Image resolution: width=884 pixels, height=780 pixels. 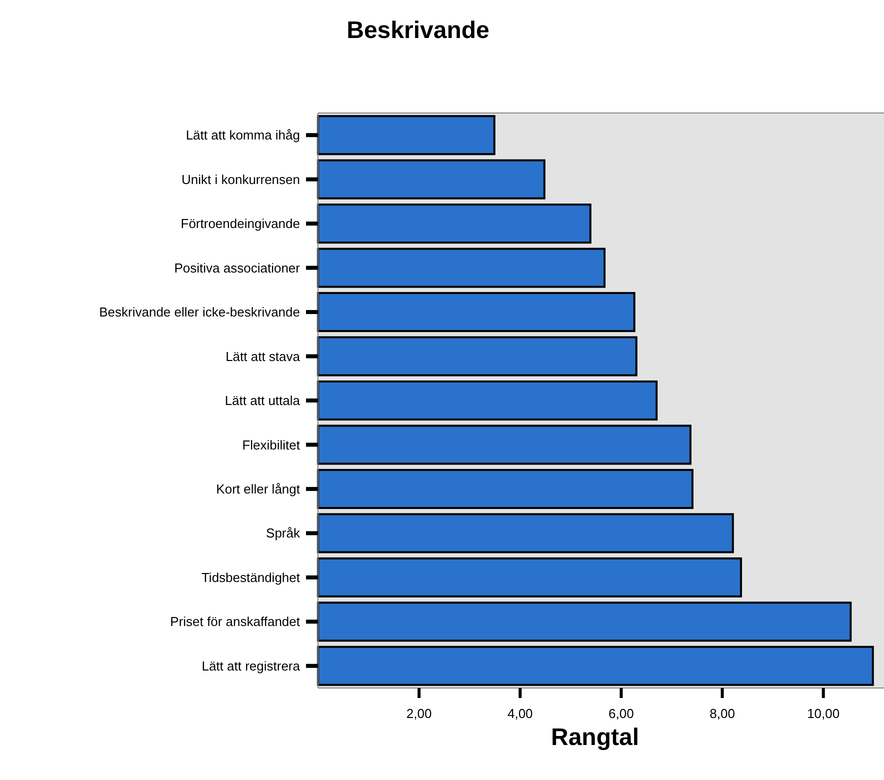 What do you see at coordinates (258, 489) in the screenshot?
I see `y-tick-label: Kort eller långt` at bounding box center [258, 489].